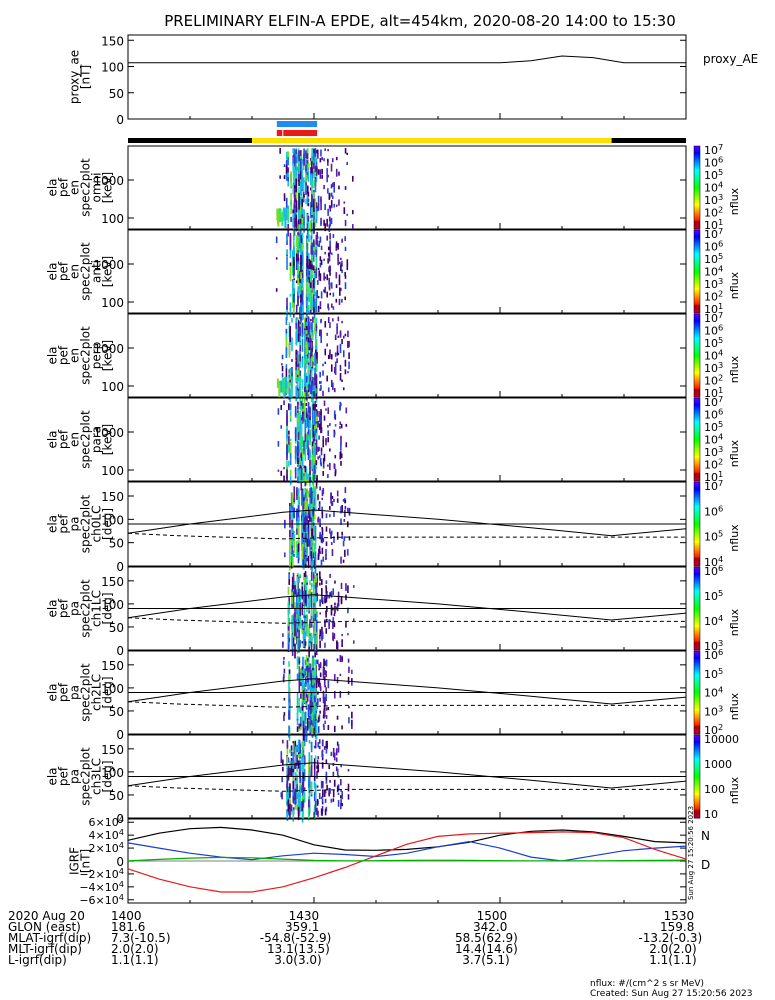 This screenshot has height=1000, width=775. I want to click on pa-ch1-cb-label: nflux, so click(734, 622).